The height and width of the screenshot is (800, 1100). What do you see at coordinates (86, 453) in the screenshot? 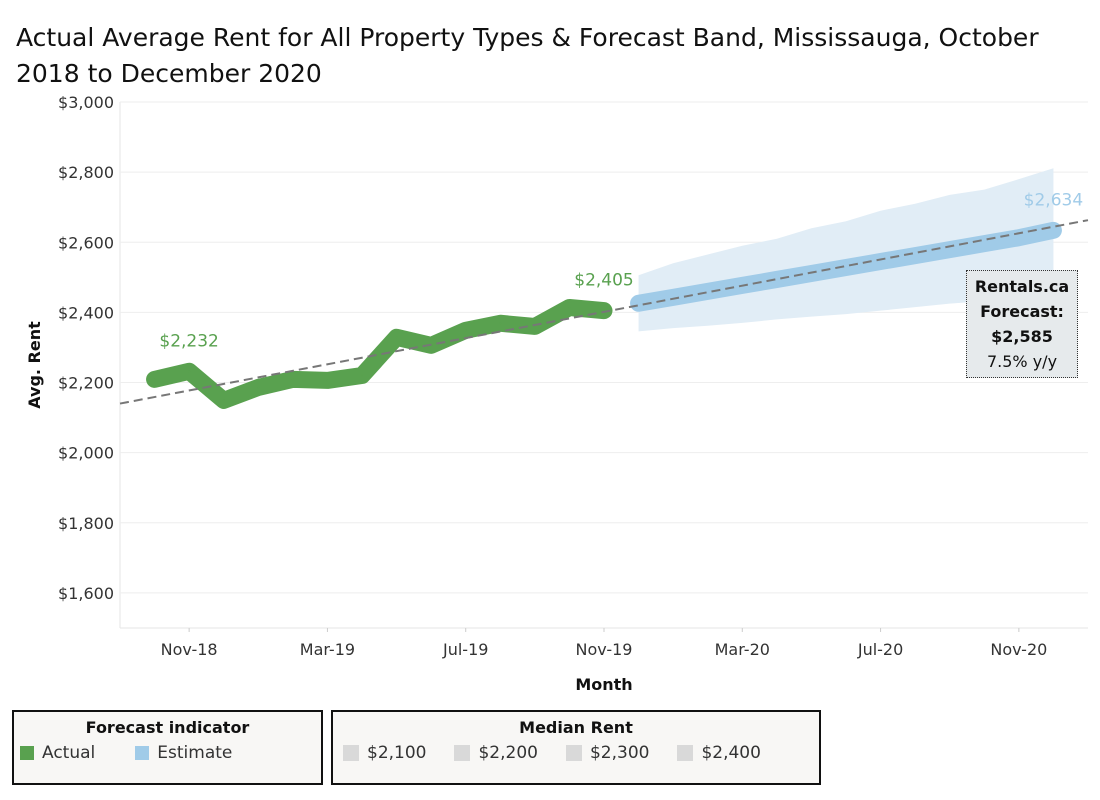
I see `y-tick-label: $2,000` at bounding box center [86, 453].